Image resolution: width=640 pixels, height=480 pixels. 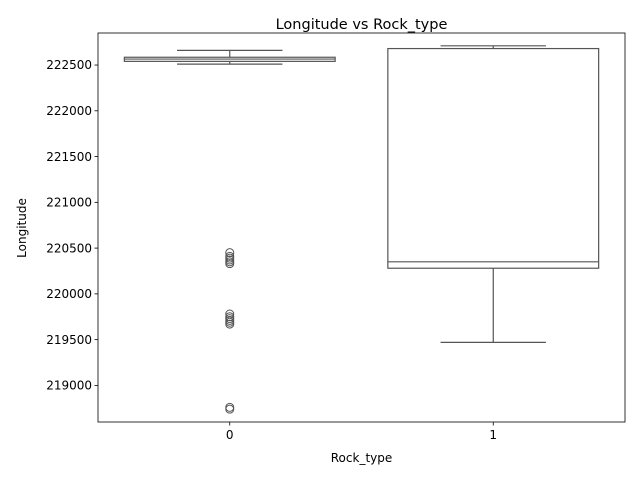 What do you see at coordinates (22, 228) in the screenshot?
I see `y-axis-label: Longitude` at bounding box center [22, 228].